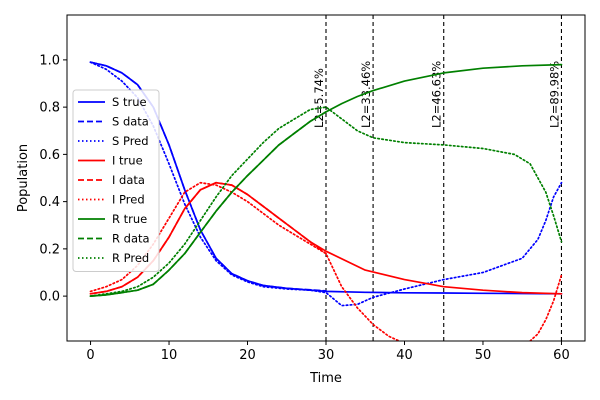  What do you see at coordinates (131, 239) in the screenshot?
I see `legend-label-7: R data` at bounding box center [131, 239].